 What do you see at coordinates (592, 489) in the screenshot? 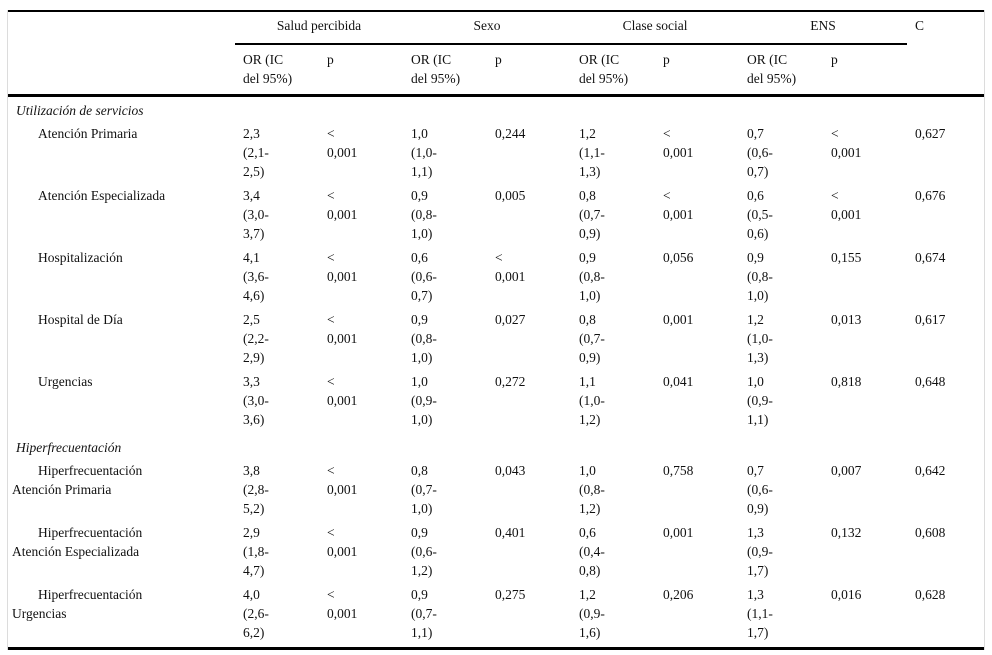
I see `cell-clase-or: 1,0 (0,8- 1,2)` at bounding box center [592, 489].